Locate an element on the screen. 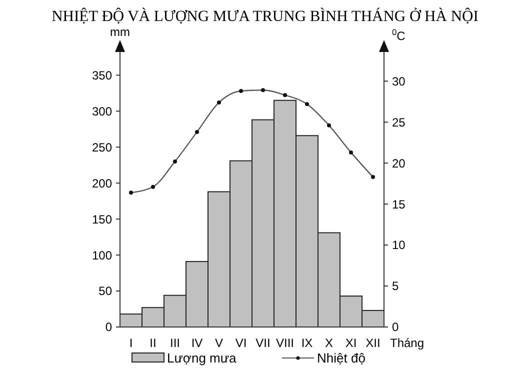 The width and height of the screenshot is (530, 379). x-tick-label: IV is located at coordinates (197, 343).